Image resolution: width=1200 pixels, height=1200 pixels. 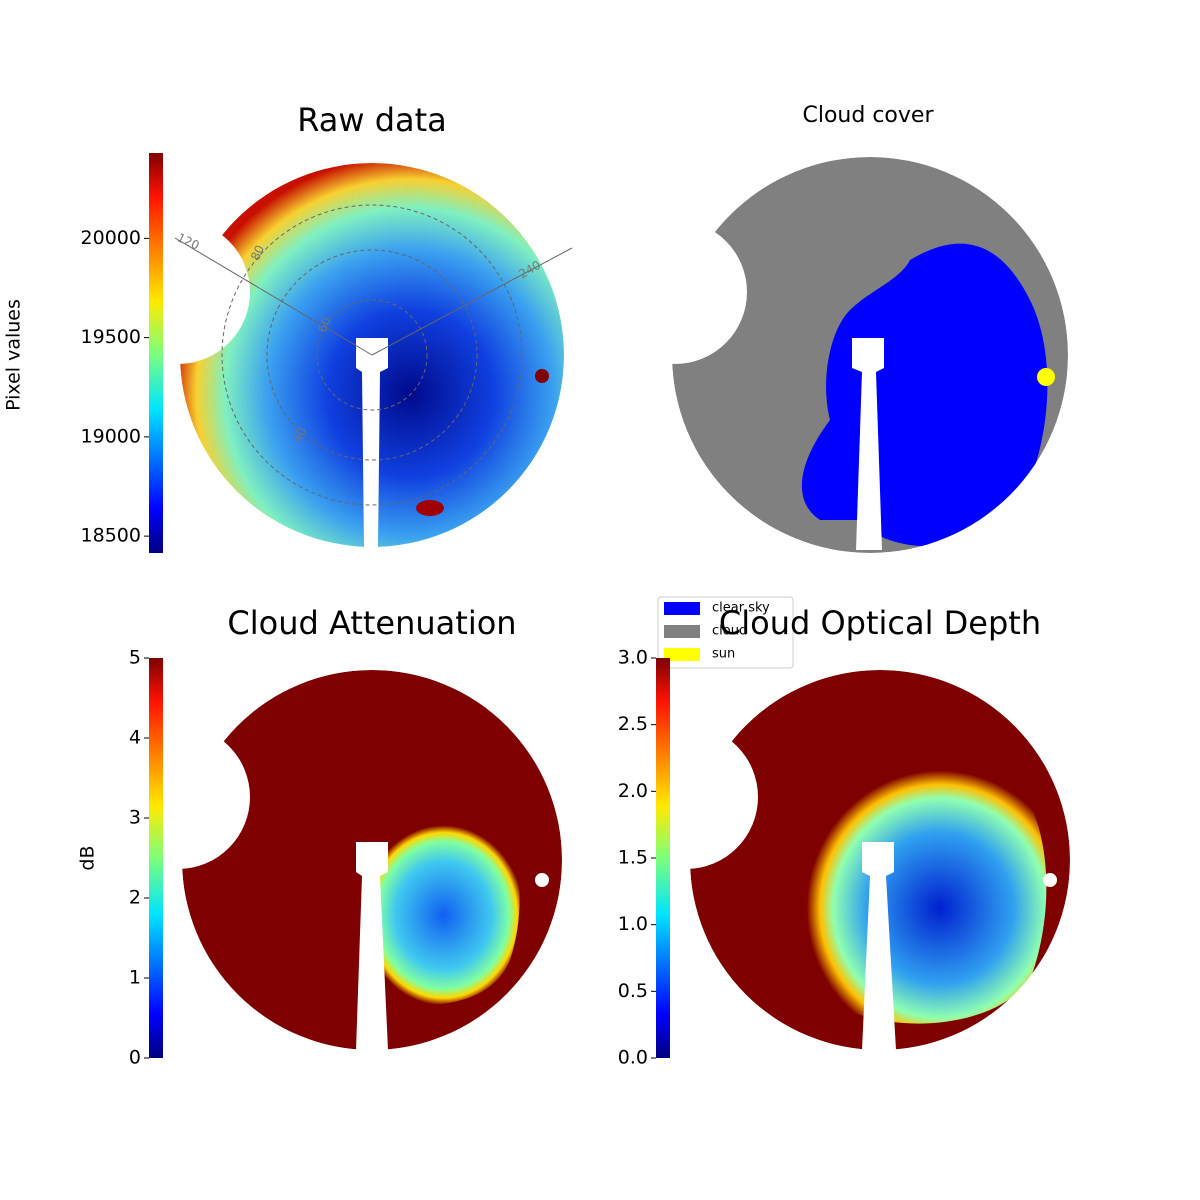 What do you see at coordinates (633, 724) in the screenshot?
I see `colorbar-tick-label: 2.5` at bounding box center [633, 724].